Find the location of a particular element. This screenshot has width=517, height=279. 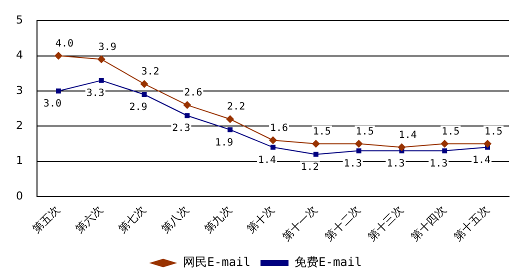

data-label: 1.9 is located at coordinates (224, 142).